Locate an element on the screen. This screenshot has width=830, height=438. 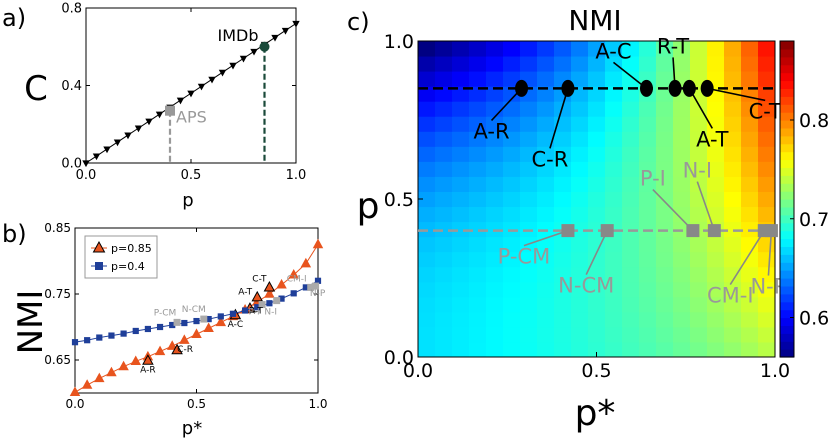
panel-c-ytick-label: 0.0 is located at coordinates (399, 358).